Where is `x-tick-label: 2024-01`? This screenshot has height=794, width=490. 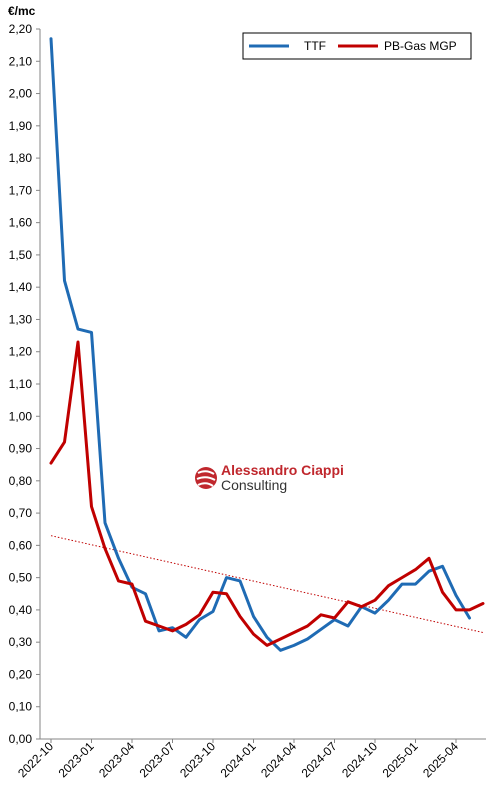 x-tick-label: 2024-01 is located at coordinates (238, 759).